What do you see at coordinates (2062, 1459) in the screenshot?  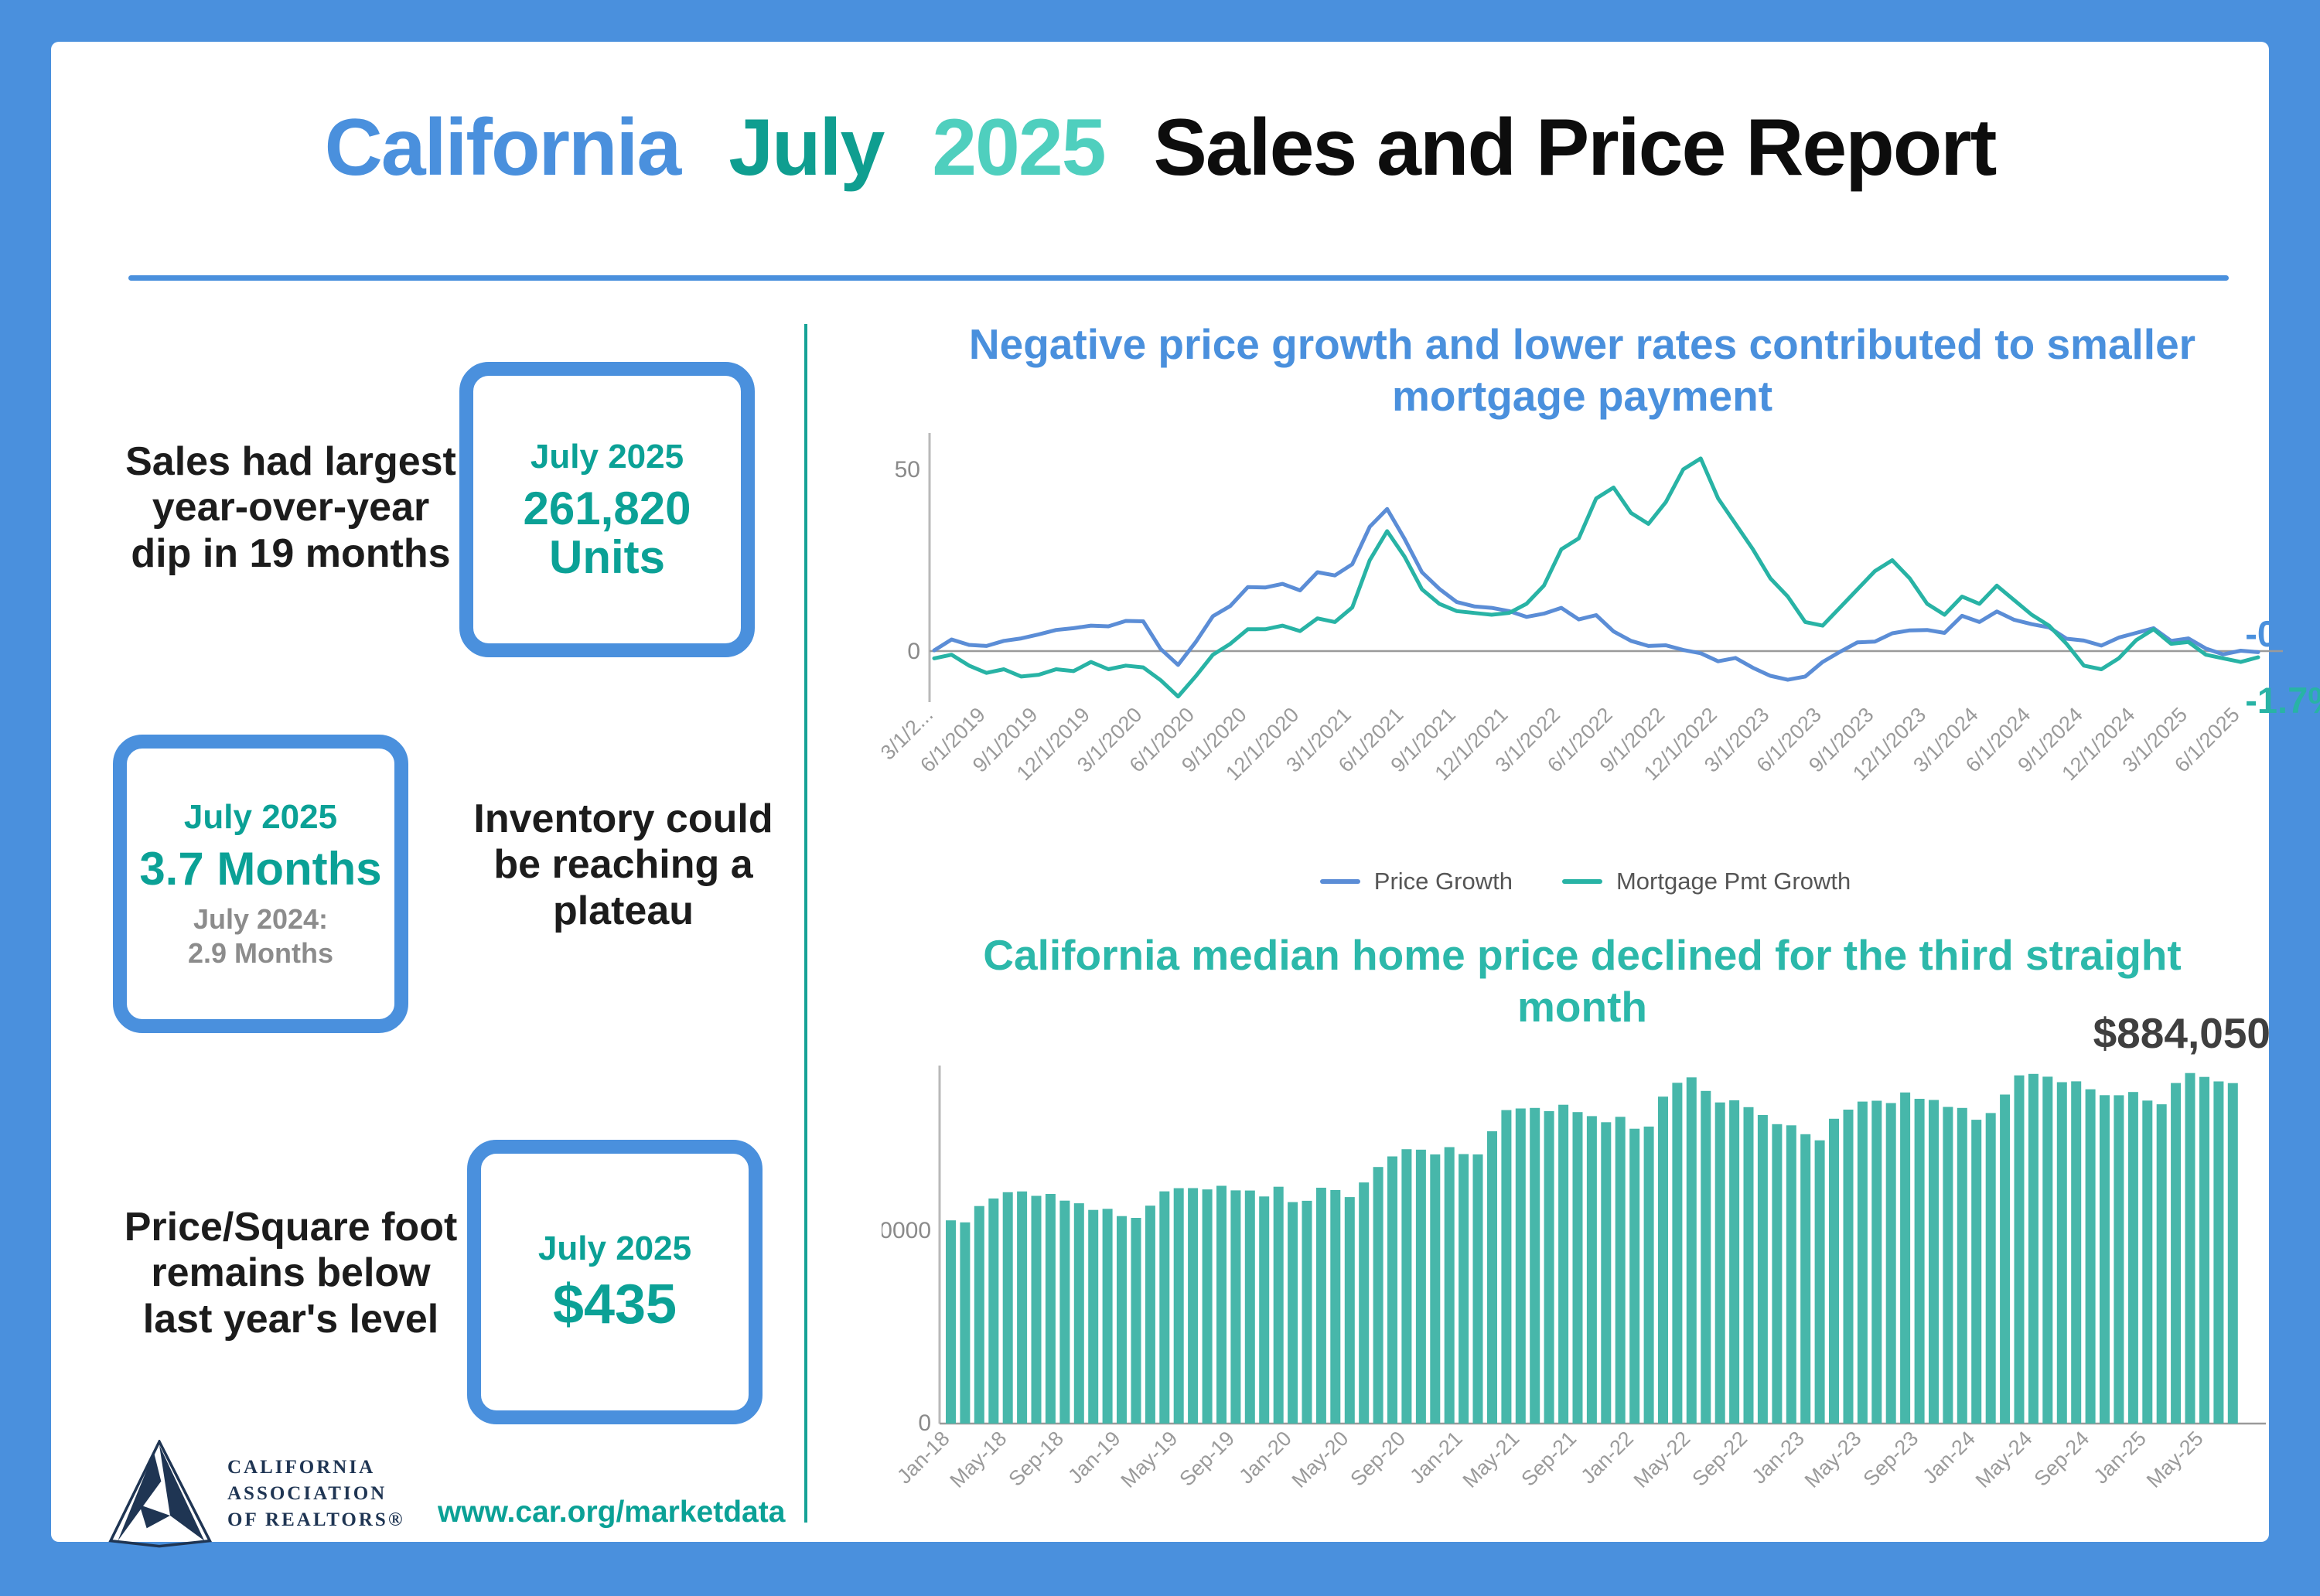 I see `svg-text: Sep-24` at bounding box center [2062, 1459].